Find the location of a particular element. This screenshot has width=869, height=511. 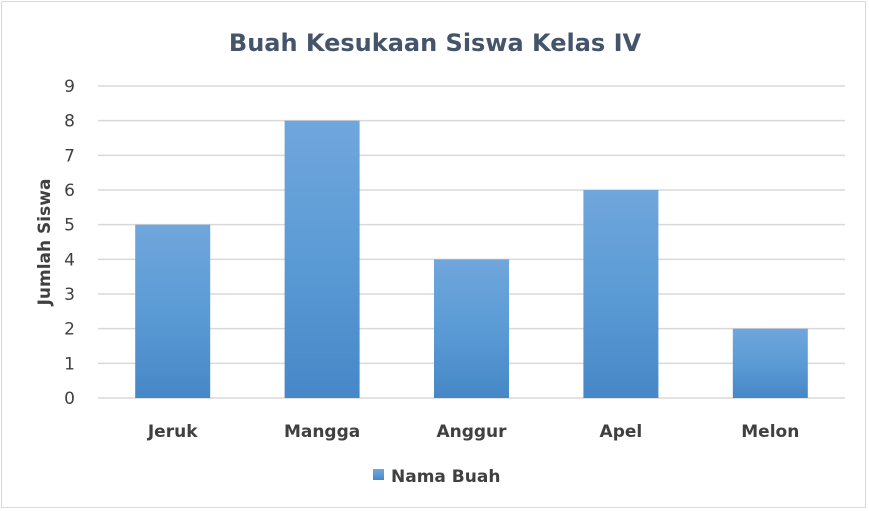

y-tick-label: 7 is located at coordinates (69, 156).